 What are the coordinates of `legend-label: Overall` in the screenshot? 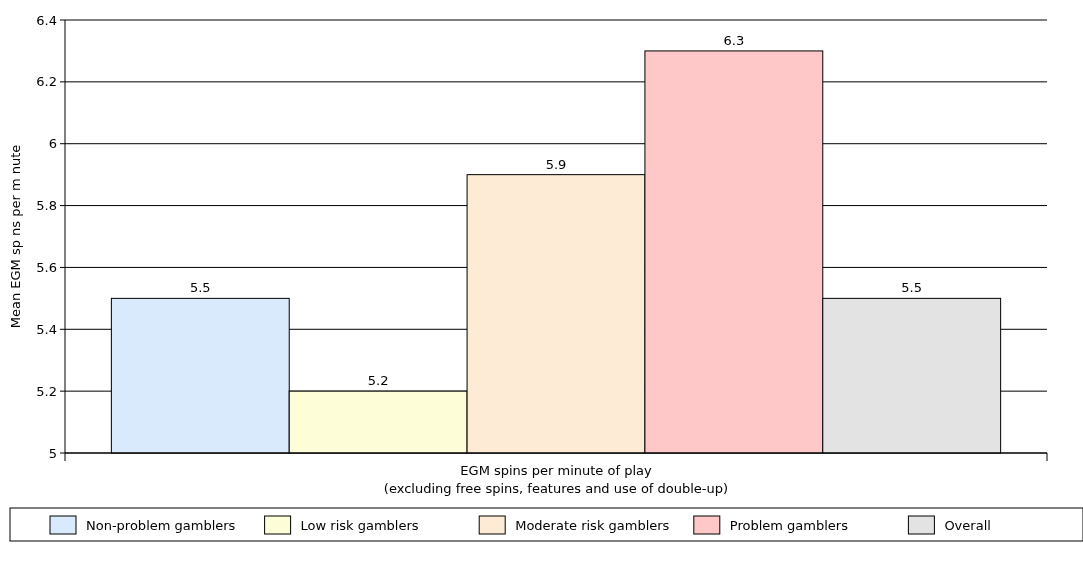 It's located at (967, 525).